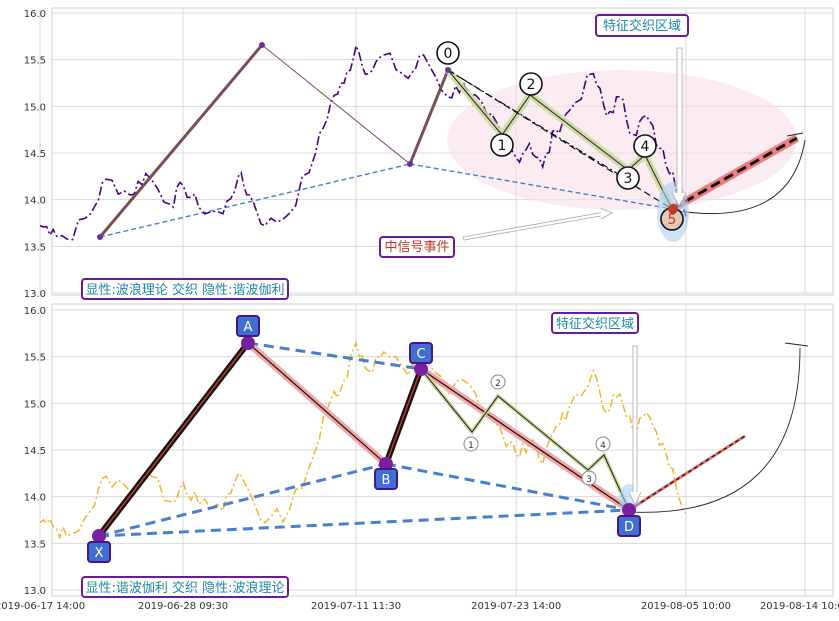  What do you see at coordinates (734, 173) in the screenshot?
I see `projection-line` at bounding box center [734, 173].